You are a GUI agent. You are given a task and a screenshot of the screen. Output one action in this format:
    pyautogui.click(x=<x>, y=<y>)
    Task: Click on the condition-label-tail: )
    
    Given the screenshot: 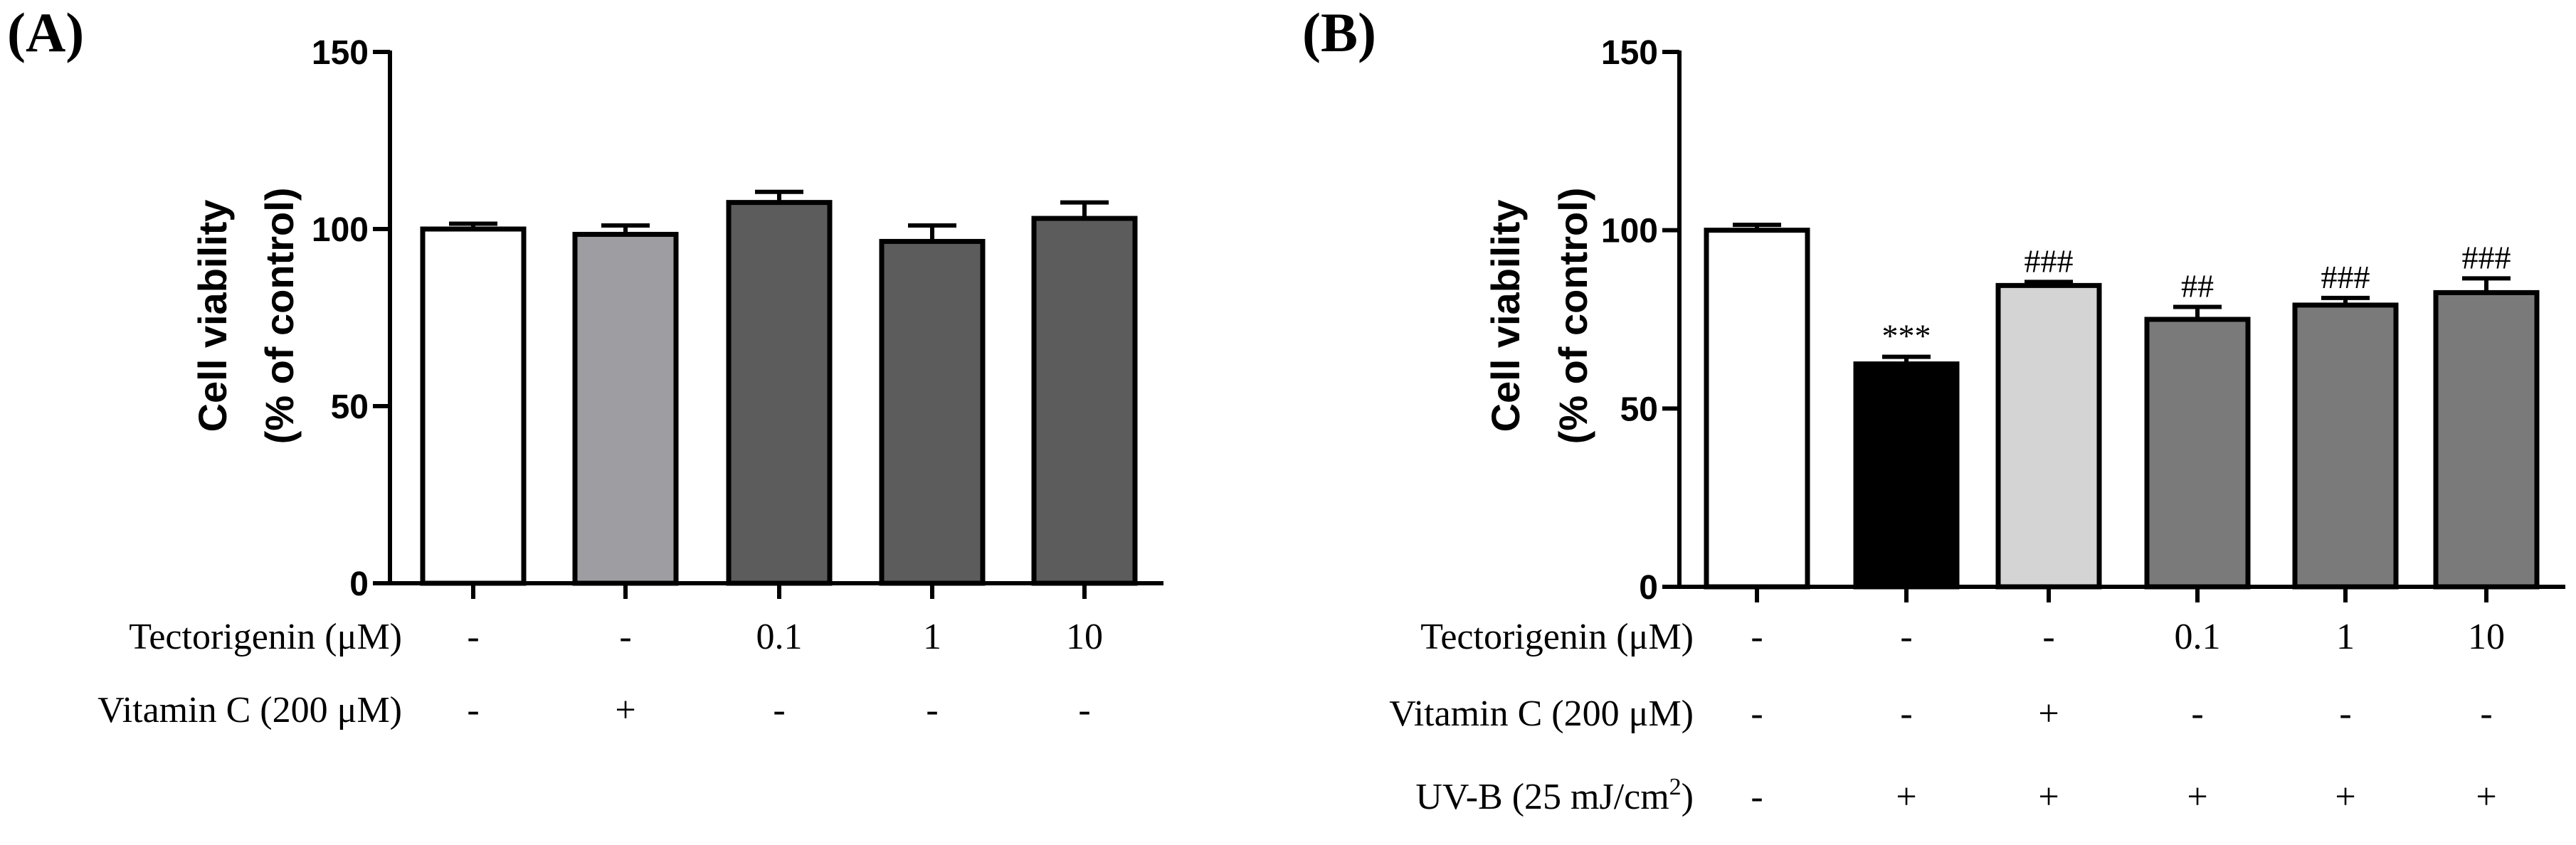 What is the action you would take?
    pyautogui.click(x=1688, y=797)
    